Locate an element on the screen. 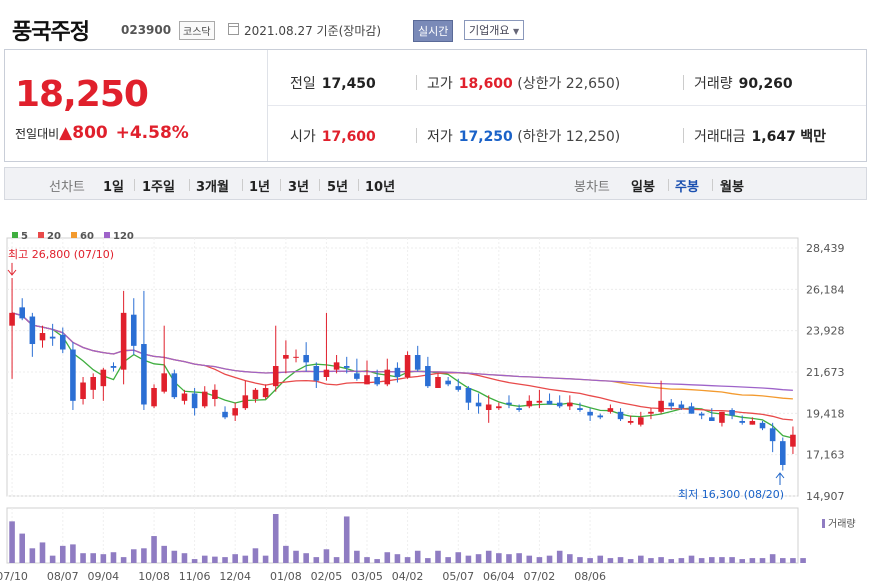 This screenshot has width=871, height=586. y-tick-label: 28,439 is located at coordinates (825, 248).